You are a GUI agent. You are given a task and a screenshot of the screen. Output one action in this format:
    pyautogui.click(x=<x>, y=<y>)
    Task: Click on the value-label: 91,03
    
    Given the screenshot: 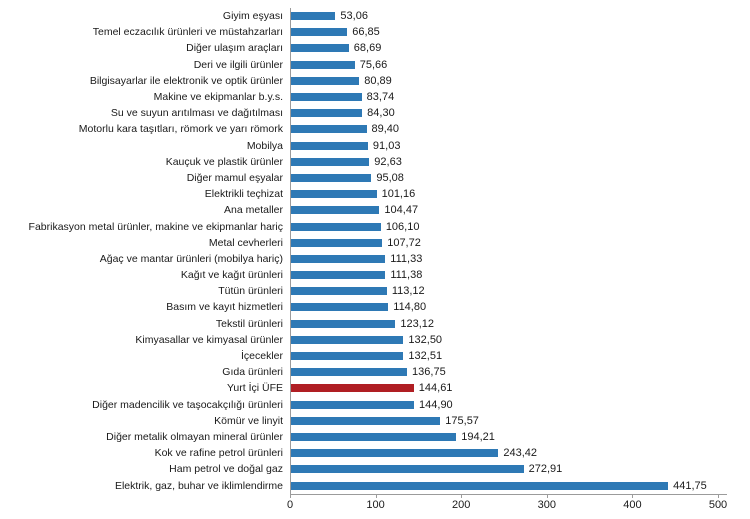 What is the action you would take?
    pyautogui.click(x=386, y=145)
    